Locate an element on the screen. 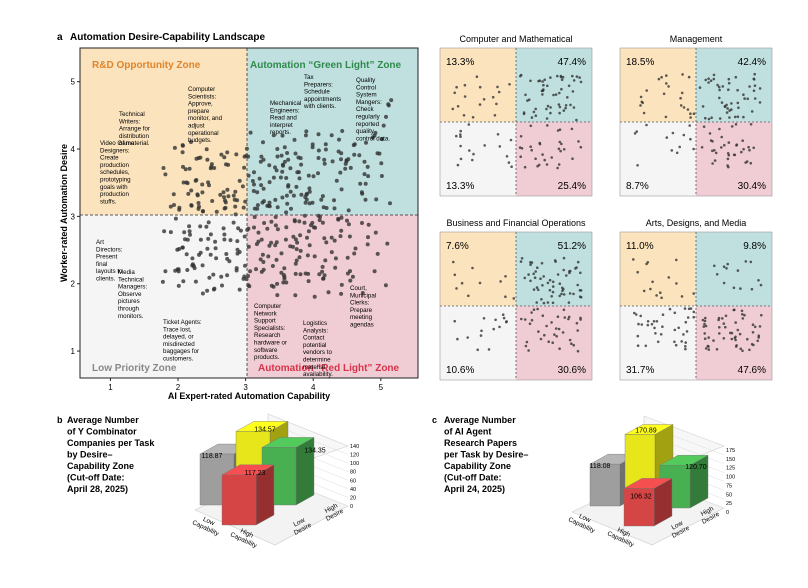 Image resolution: width=808 pixels, height=588 pixels. zone-percentage: 51.2% is located at coordinates (572, 246).